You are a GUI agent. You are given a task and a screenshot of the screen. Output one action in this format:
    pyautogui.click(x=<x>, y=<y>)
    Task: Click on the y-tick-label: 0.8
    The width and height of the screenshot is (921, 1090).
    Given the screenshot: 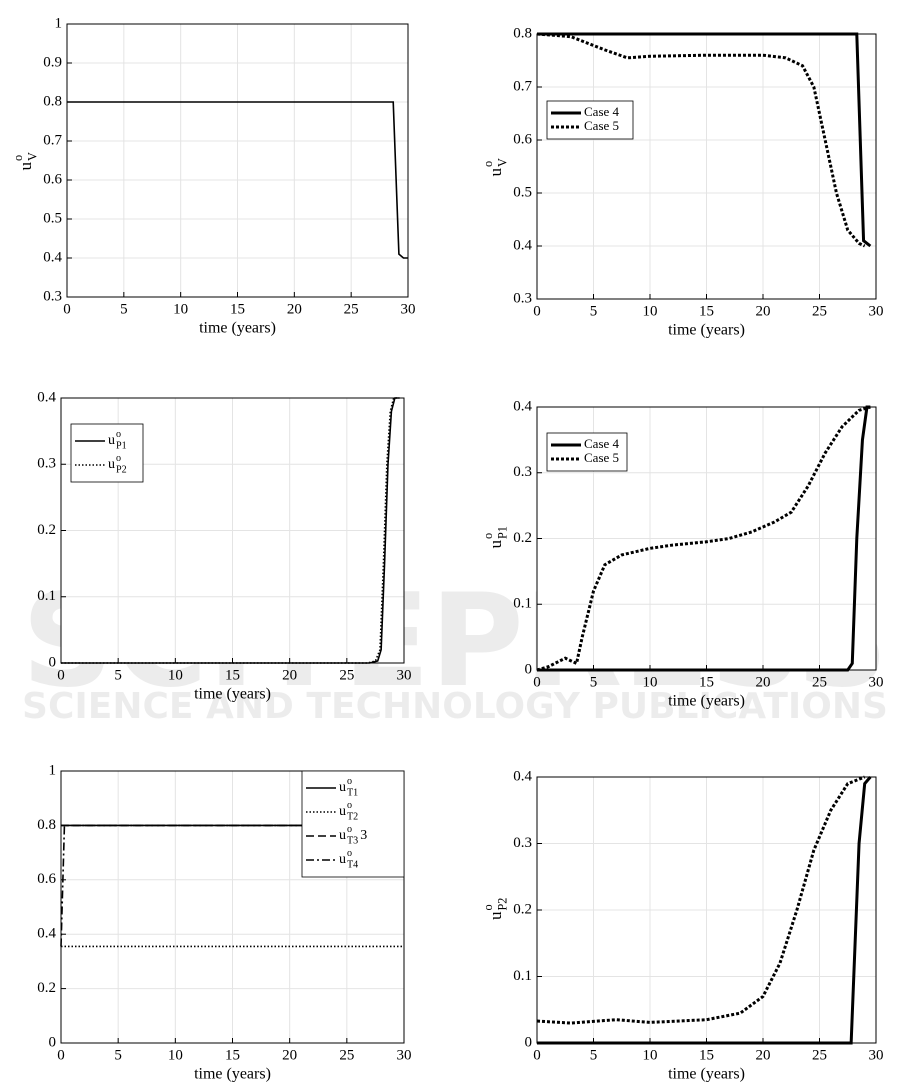 What is the action you would take?
    pyautogui.click(x=46, y=825)
    